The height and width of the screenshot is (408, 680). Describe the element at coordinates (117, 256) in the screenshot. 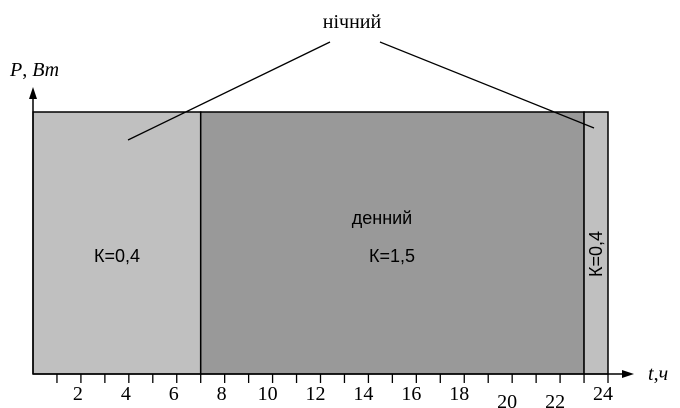

I see `night-morning-k-label: К=0,4` at that location.